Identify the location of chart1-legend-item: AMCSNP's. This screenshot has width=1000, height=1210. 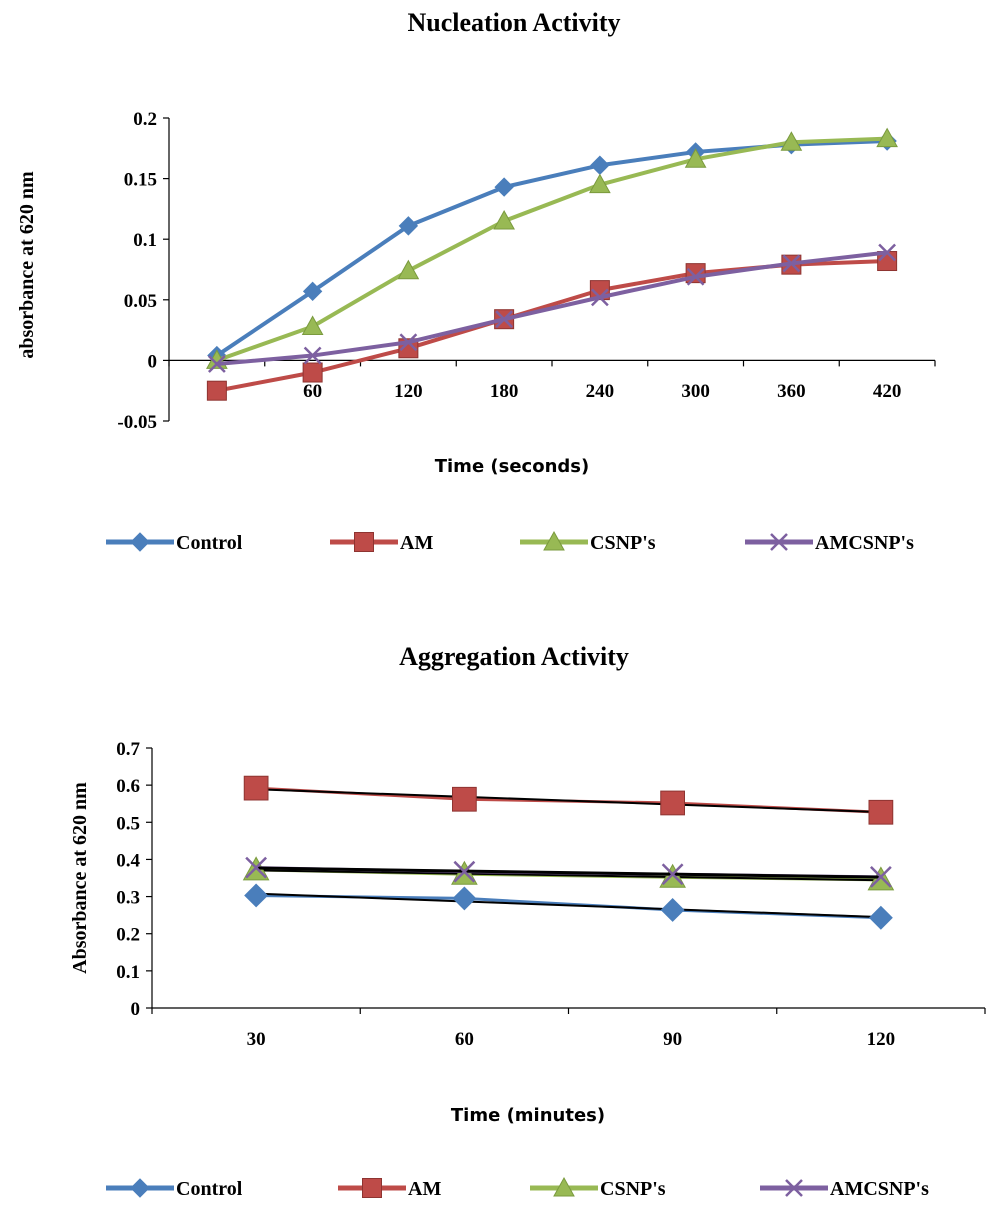
(829, 543).